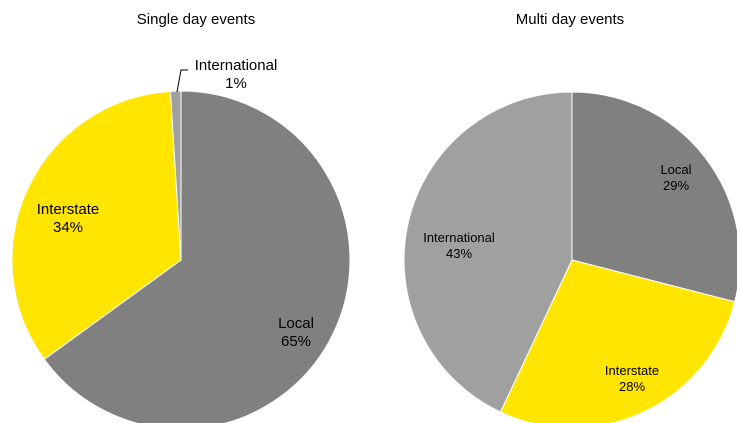  What do you see at coordinates (236, 65) in the screenshot?
I see `single-day-label-international: International` at bounding box center [236, 65].